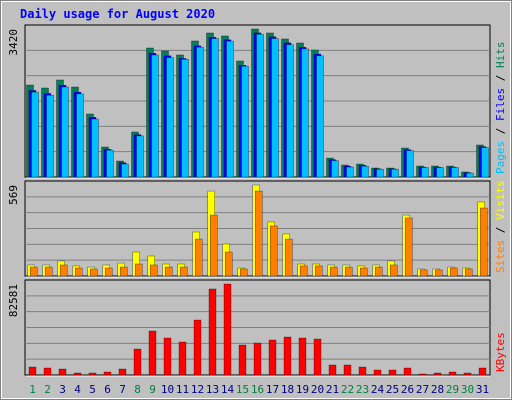  What do you see at coordinates (257, 389) in the screenshot?
I see `x-tick-label: 16` at bounding box center [257, 389].